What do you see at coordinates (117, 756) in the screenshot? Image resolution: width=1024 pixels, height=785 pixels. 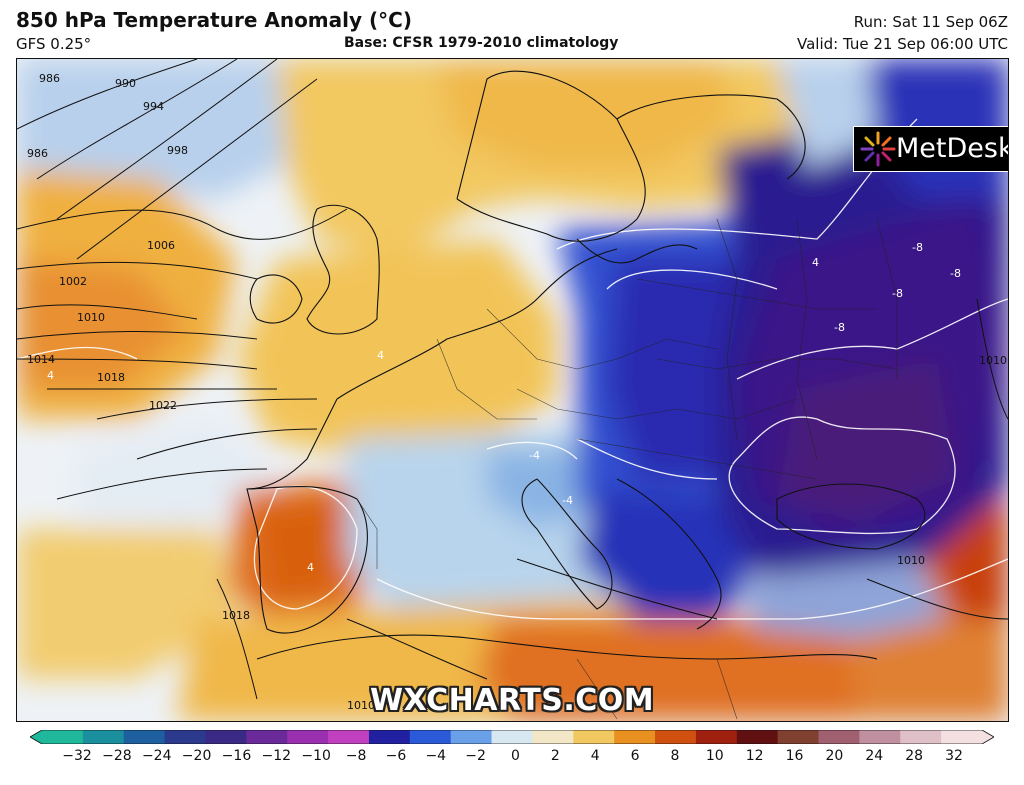 I see `colorbar-tick-label: −28` at bounding box center [117, 756].